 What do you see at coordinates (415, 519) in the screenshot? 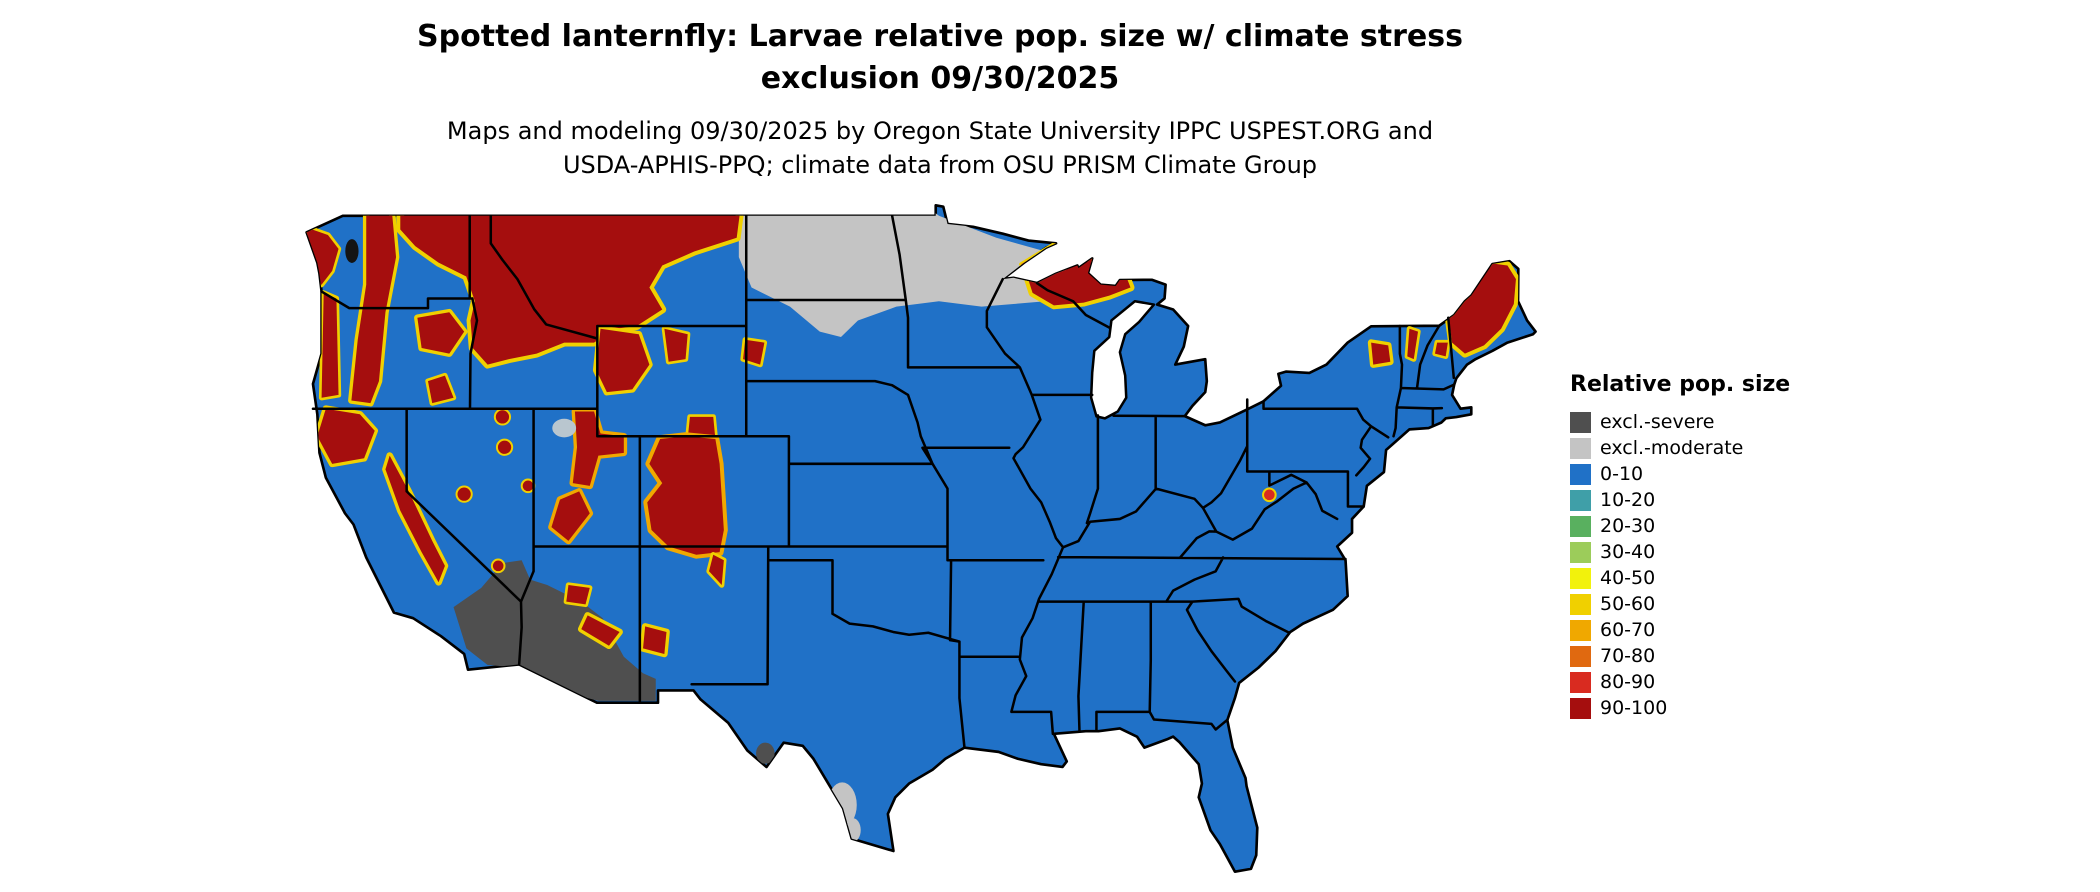
I see `region-red-sierra-nevada` at bounding box center [415, 519].